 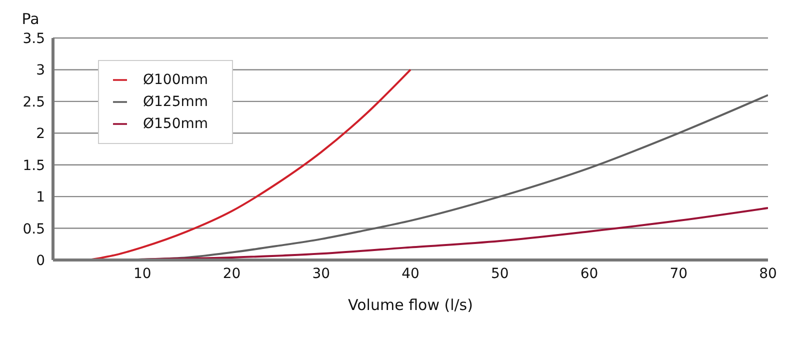 What do you see at coordinates (589, 274) in the screenshot?
I see `x-tick-label: 60` at bounding box center [589, 274].